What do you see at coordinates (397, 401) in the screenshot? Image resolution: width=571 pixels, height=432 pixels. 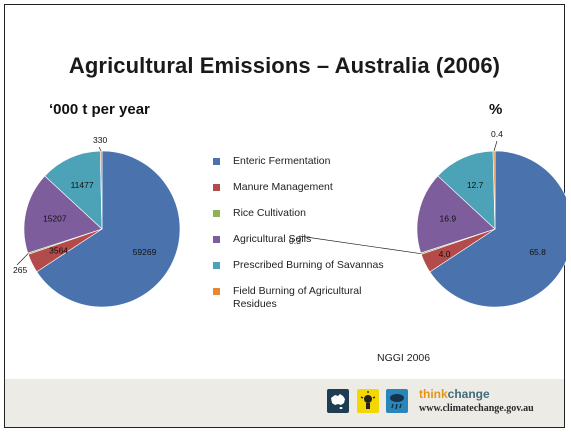 I see `rain-cloud-icon` at bounding box center [397, 401].